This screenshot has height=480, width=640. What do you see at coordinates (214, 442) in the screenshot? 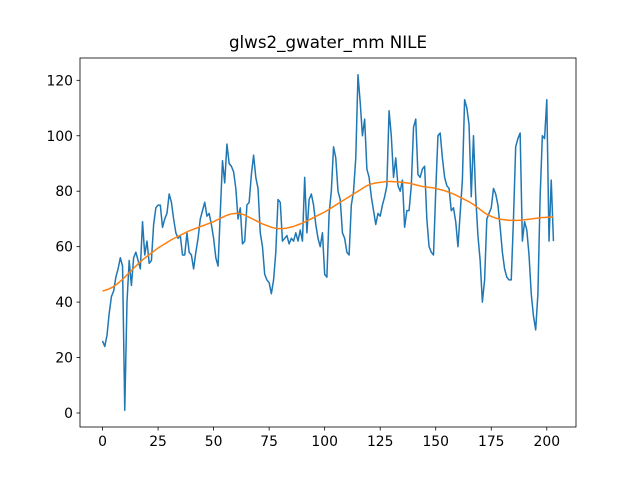
I see `x-tick-label: 50` at bounding box center [214, 442].